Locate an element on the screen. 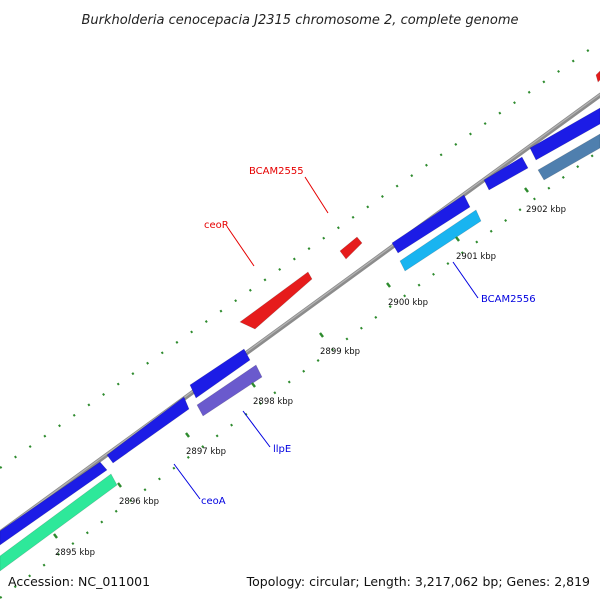 Image resolution: width=600 pixels, height=600 pixels. gene-feature-BCAM2555 is located at coordinates (351, 248).